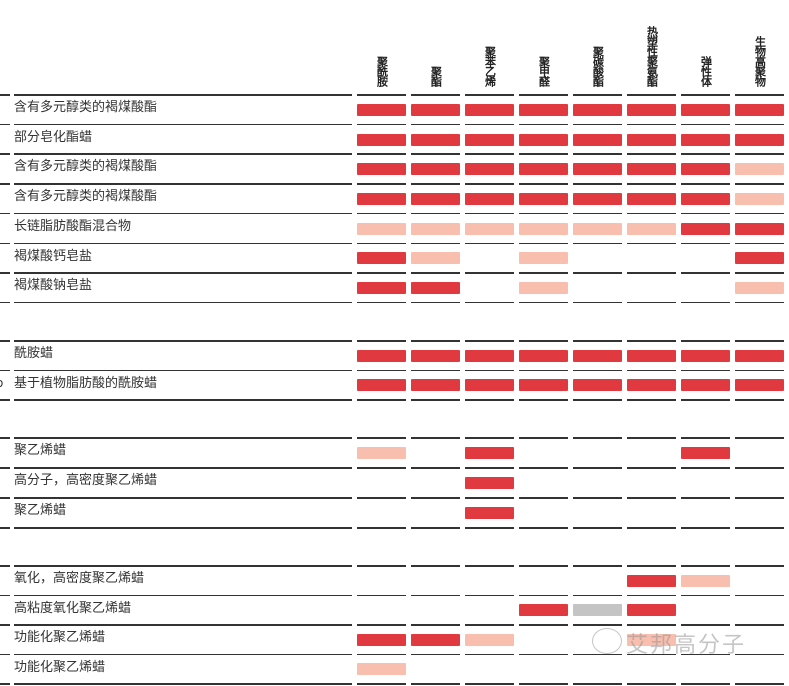 This screenshot has width=789, height=686. What do you see at coordinates (598, 66) in the screenshot?
I see `column-header-label: 聚碳酸酯` at bounding box center [598, 66].